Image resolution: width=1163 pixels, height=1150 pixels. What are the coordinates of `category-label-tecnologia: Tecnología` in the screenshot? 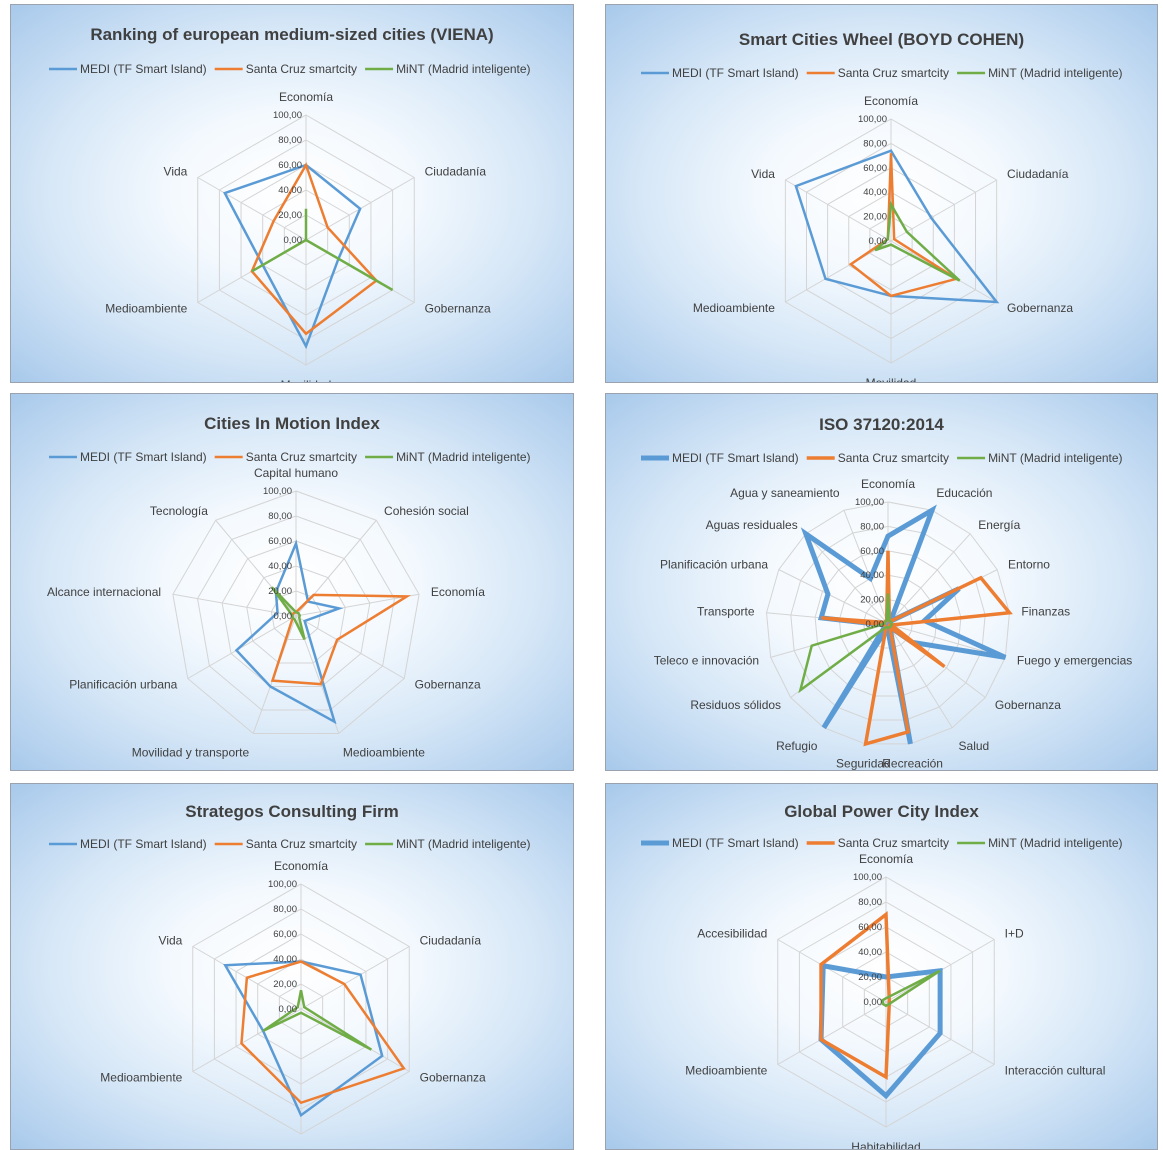 It's located at (179, 511).